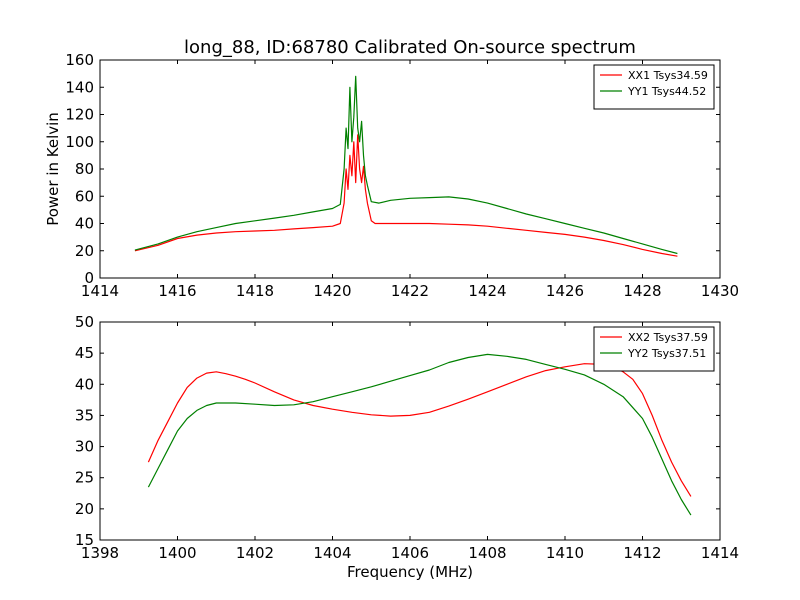 The height and width of the screenshot is (600, 800). Describe the element at coordinates (79, 87) in the screenshot. I see `y-tick-label-0-7: 140` at that location.